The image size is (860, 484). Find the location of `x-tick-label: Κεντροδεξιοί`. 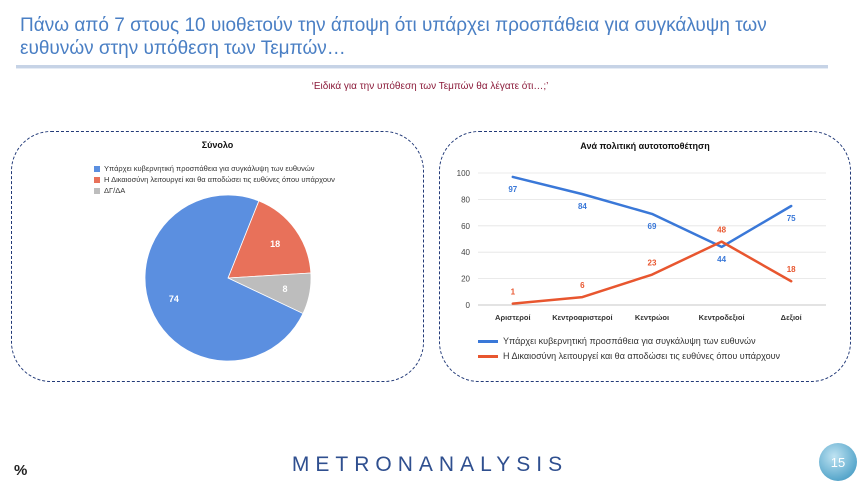

x-tick-label: Κεντροδεξιοί is located at coordinates (722, 317).